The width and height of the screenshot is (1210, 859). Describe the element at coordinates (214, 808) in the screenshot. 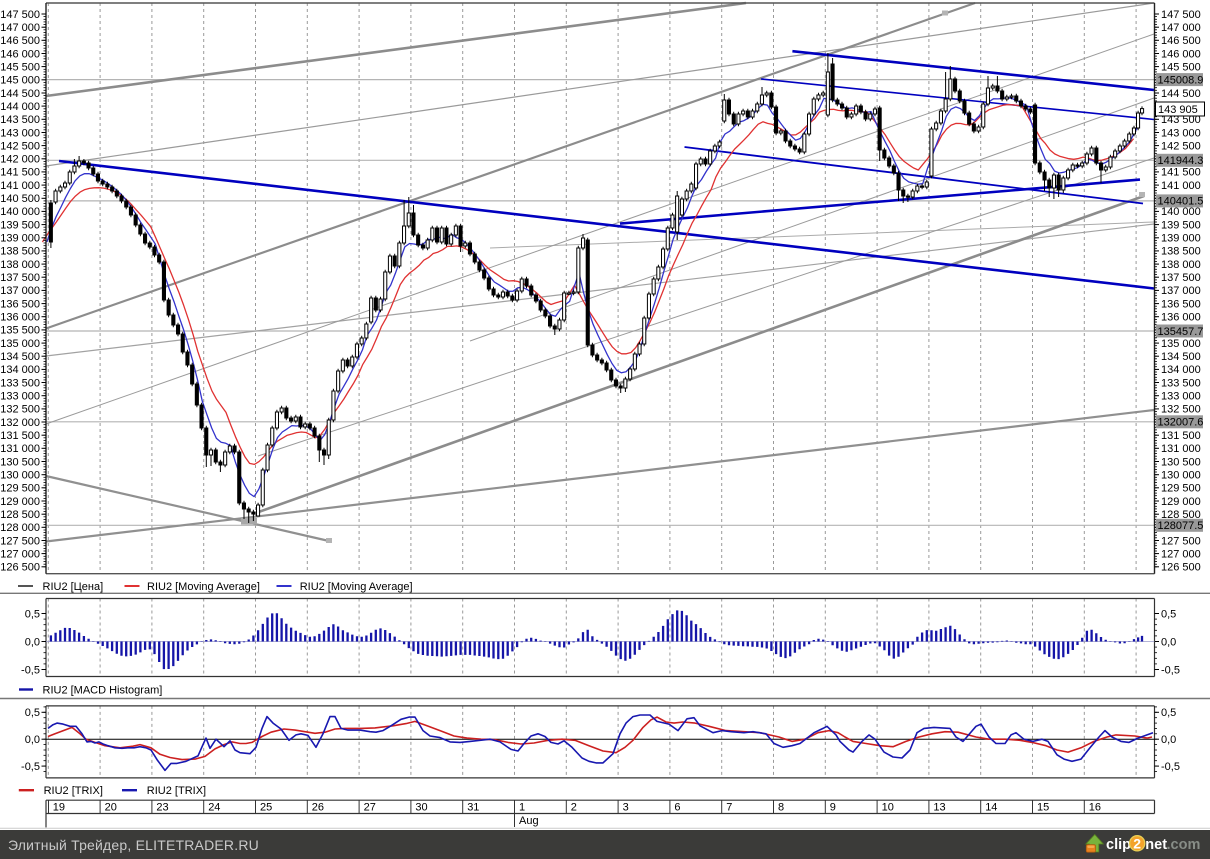

I see `svg-text: 24` at that location.